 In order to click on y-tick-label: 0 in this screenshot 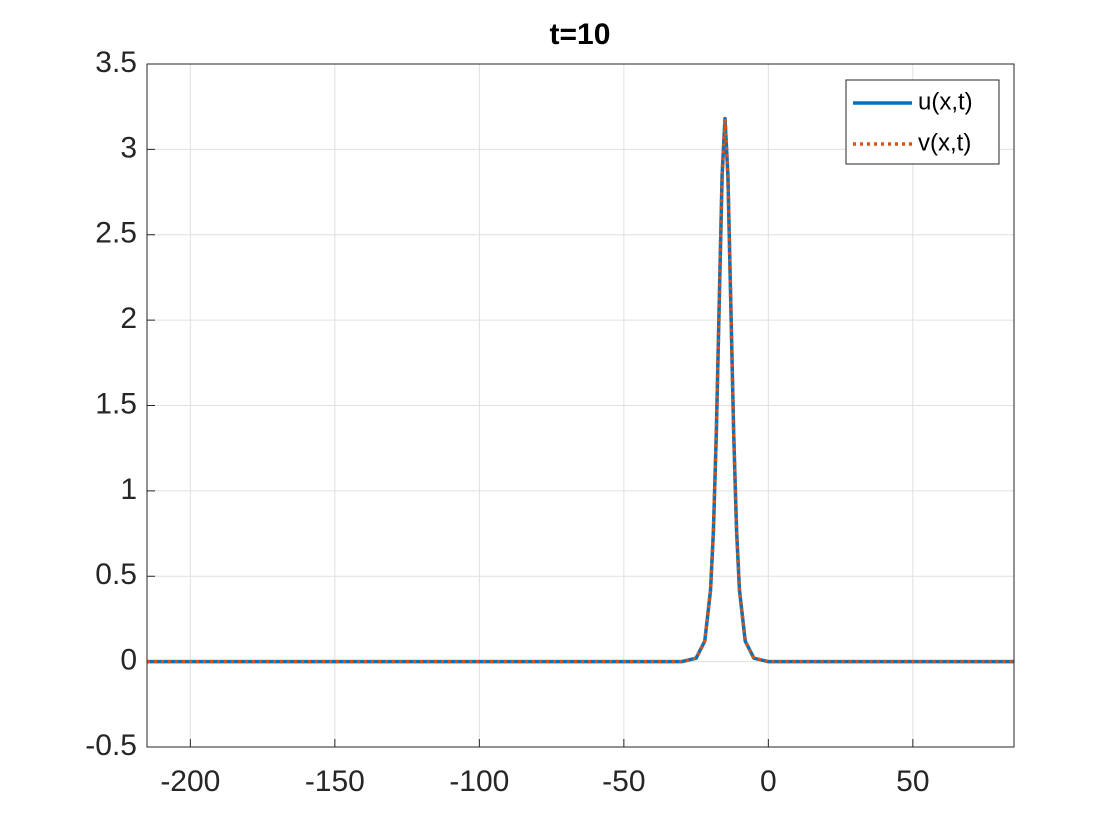, I will do `click(128, 660)`.